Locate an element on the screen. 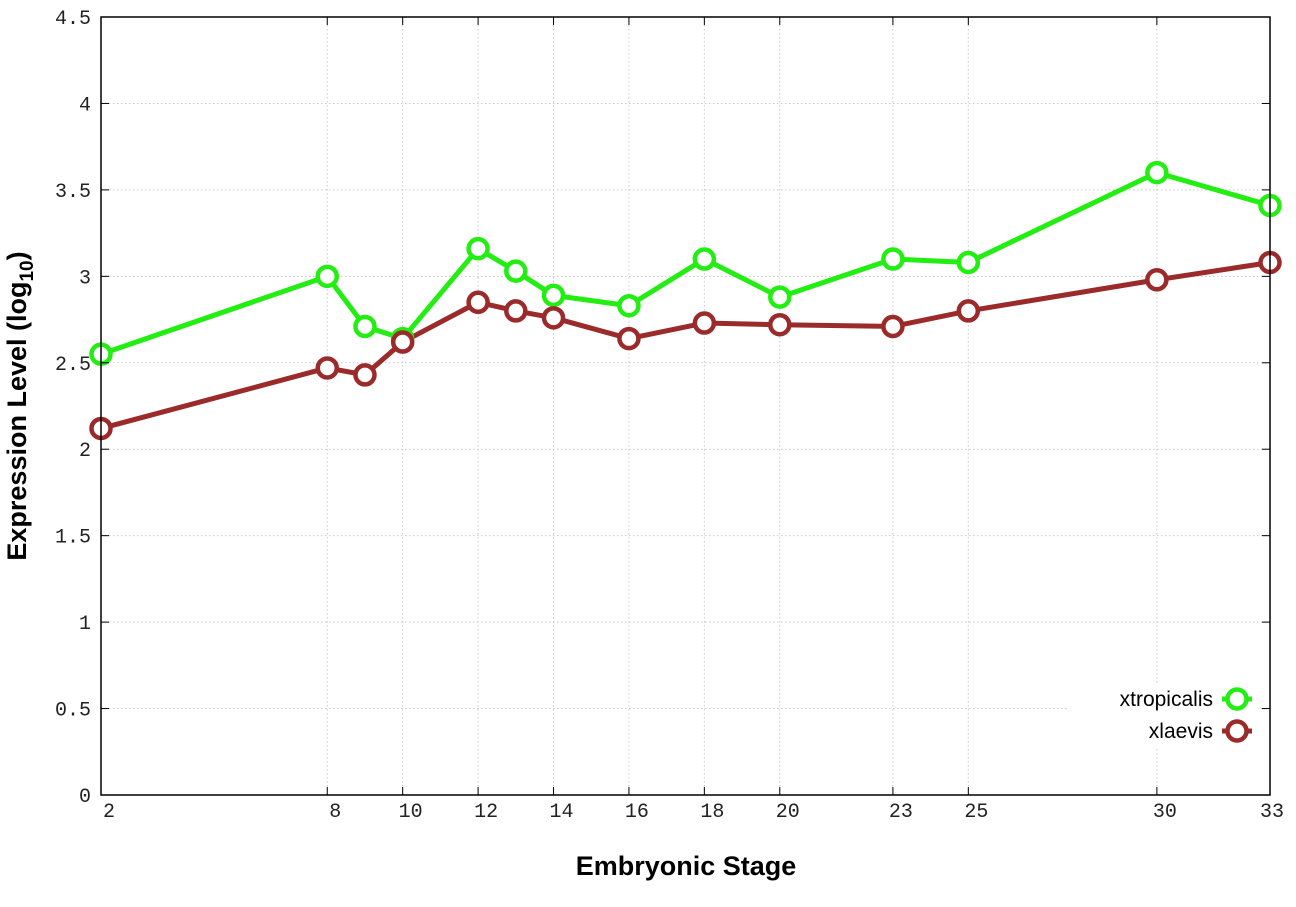 The image size is (1296, 907). x-tick-label: 10 is located at coordinates (411, 812).